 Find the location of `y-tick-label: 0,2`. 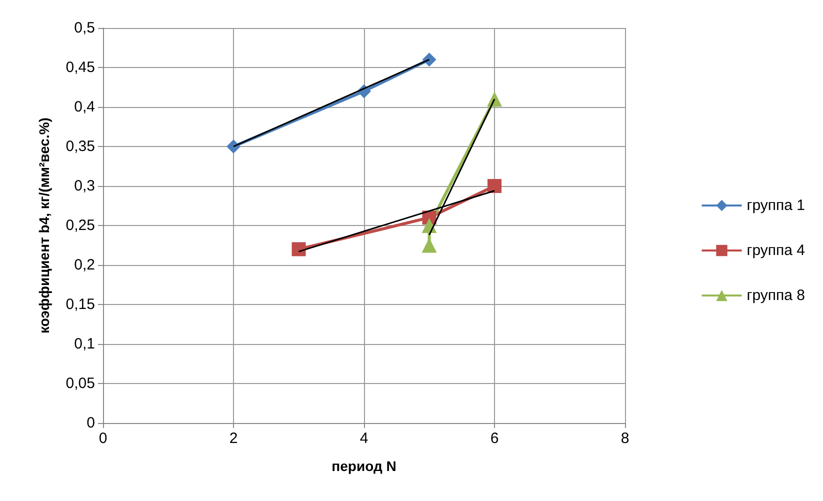

y-tick-label: 0,2 is located at coordinates (84, 265).